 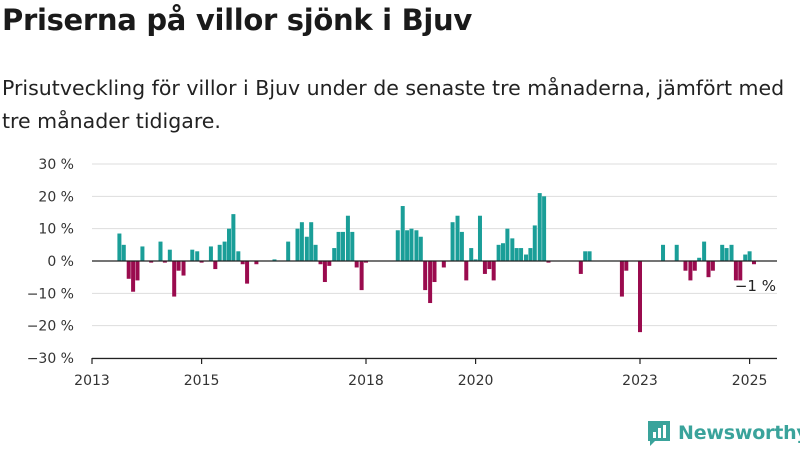 I want to click on y-tick-label: 30 %, so click(x=56, y=165).